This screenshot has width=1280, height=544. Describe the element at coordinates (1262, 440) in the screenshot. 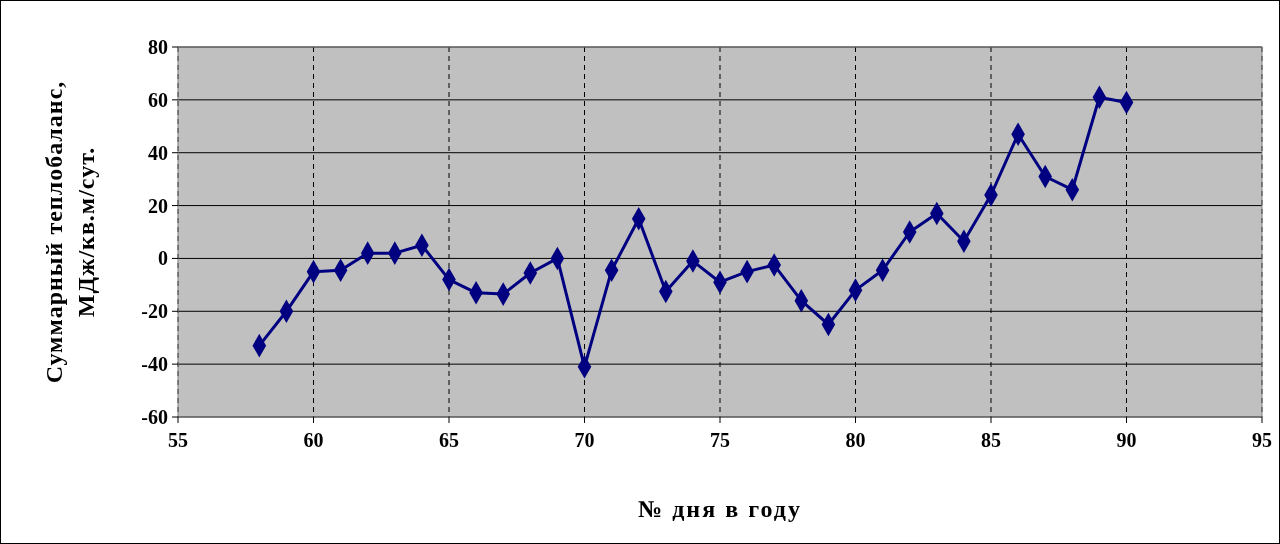

I see `x-tick-label: 95` at that location.